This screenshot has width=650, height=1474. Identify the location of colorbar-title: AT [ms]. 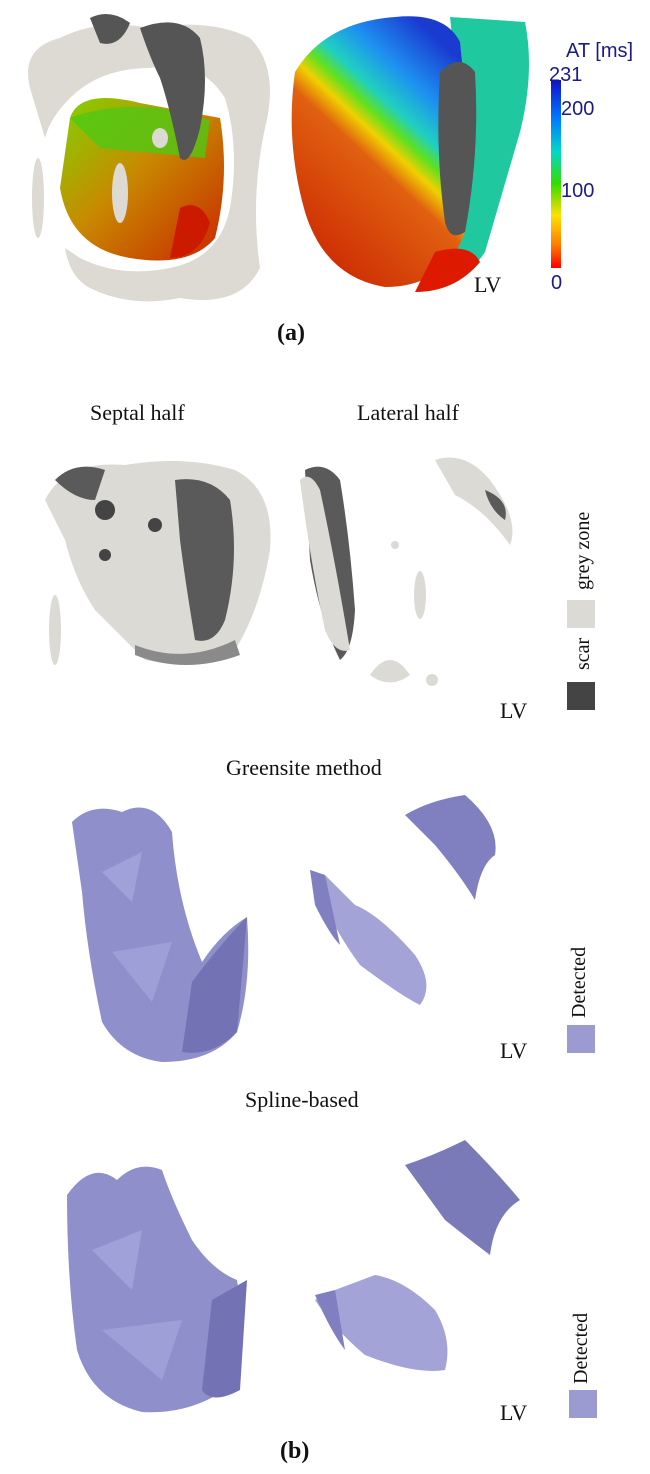
(600, 51).